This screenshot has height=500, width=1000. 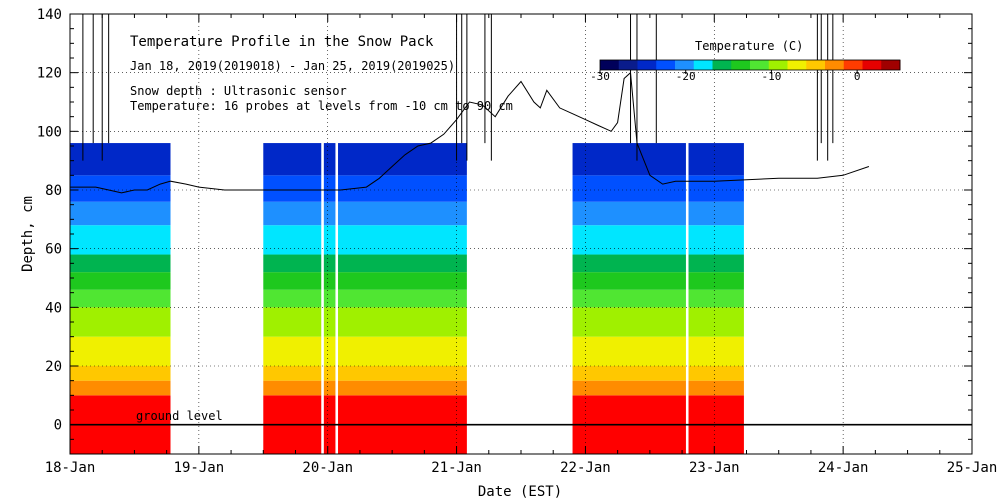 I want to click on heat-cell-s0-b7, so click(x=120, y=263).